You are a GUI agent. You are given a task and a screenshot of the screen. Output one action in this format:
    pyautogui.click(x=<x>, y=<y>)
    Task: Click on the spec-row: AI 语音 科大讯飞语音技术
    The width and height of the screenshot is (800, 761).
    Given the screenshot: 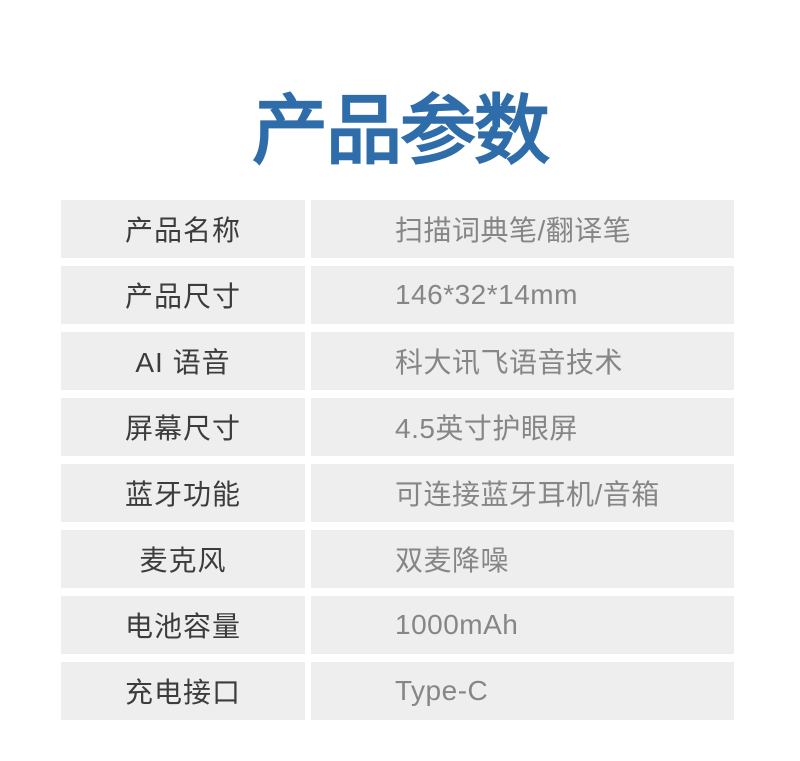 What is the action you would take?
    pyautogui.click(x=397, y=361)
    